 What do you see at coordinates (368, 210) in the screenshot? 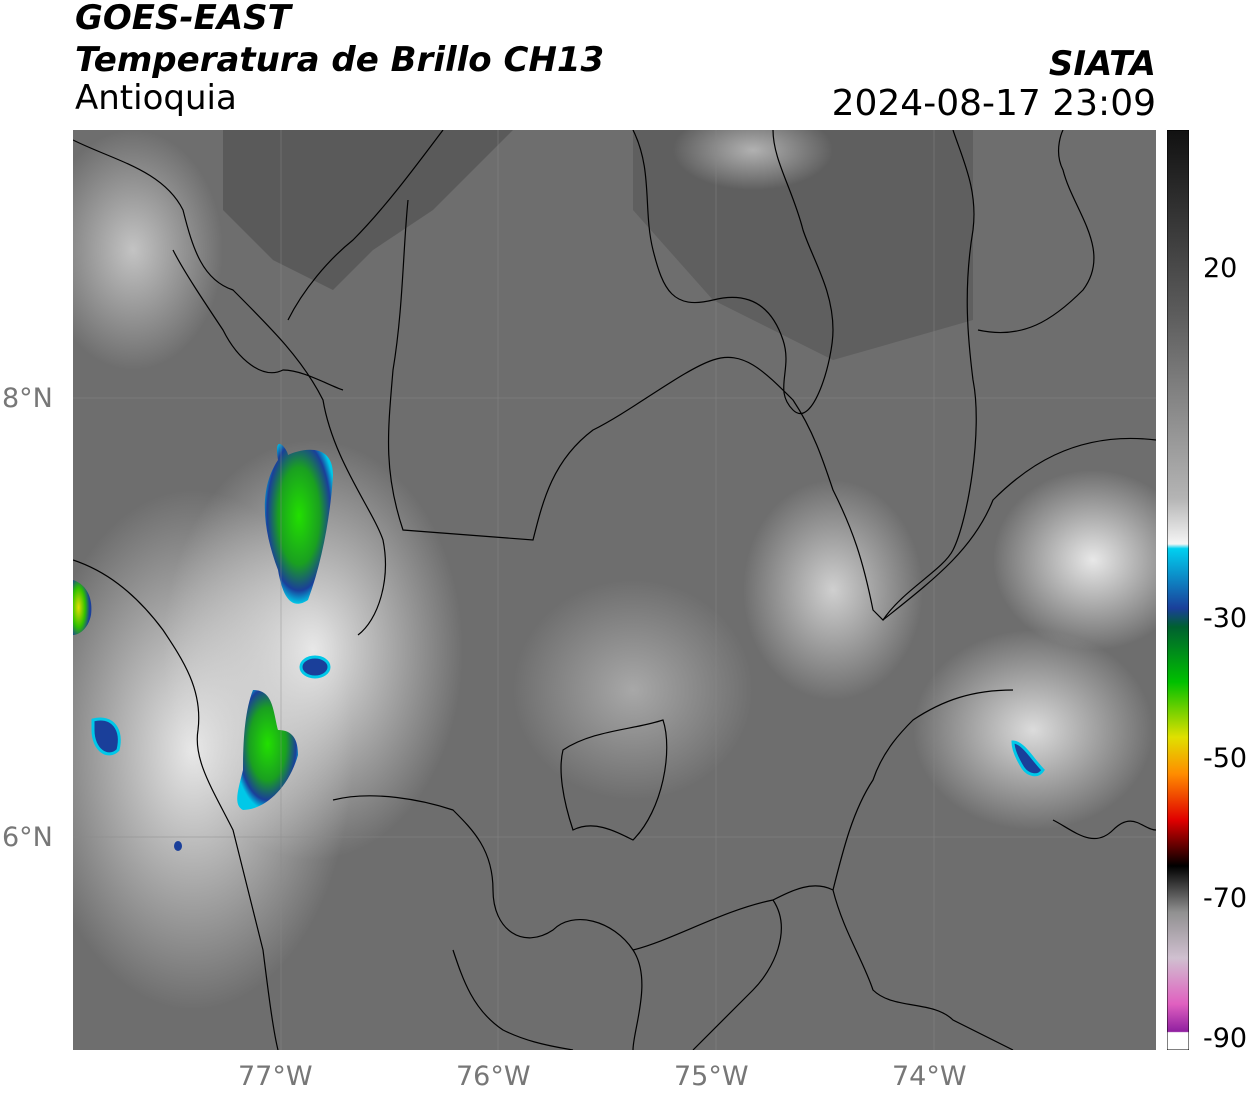
I see `sea-region` at bounding box center [368, 210].